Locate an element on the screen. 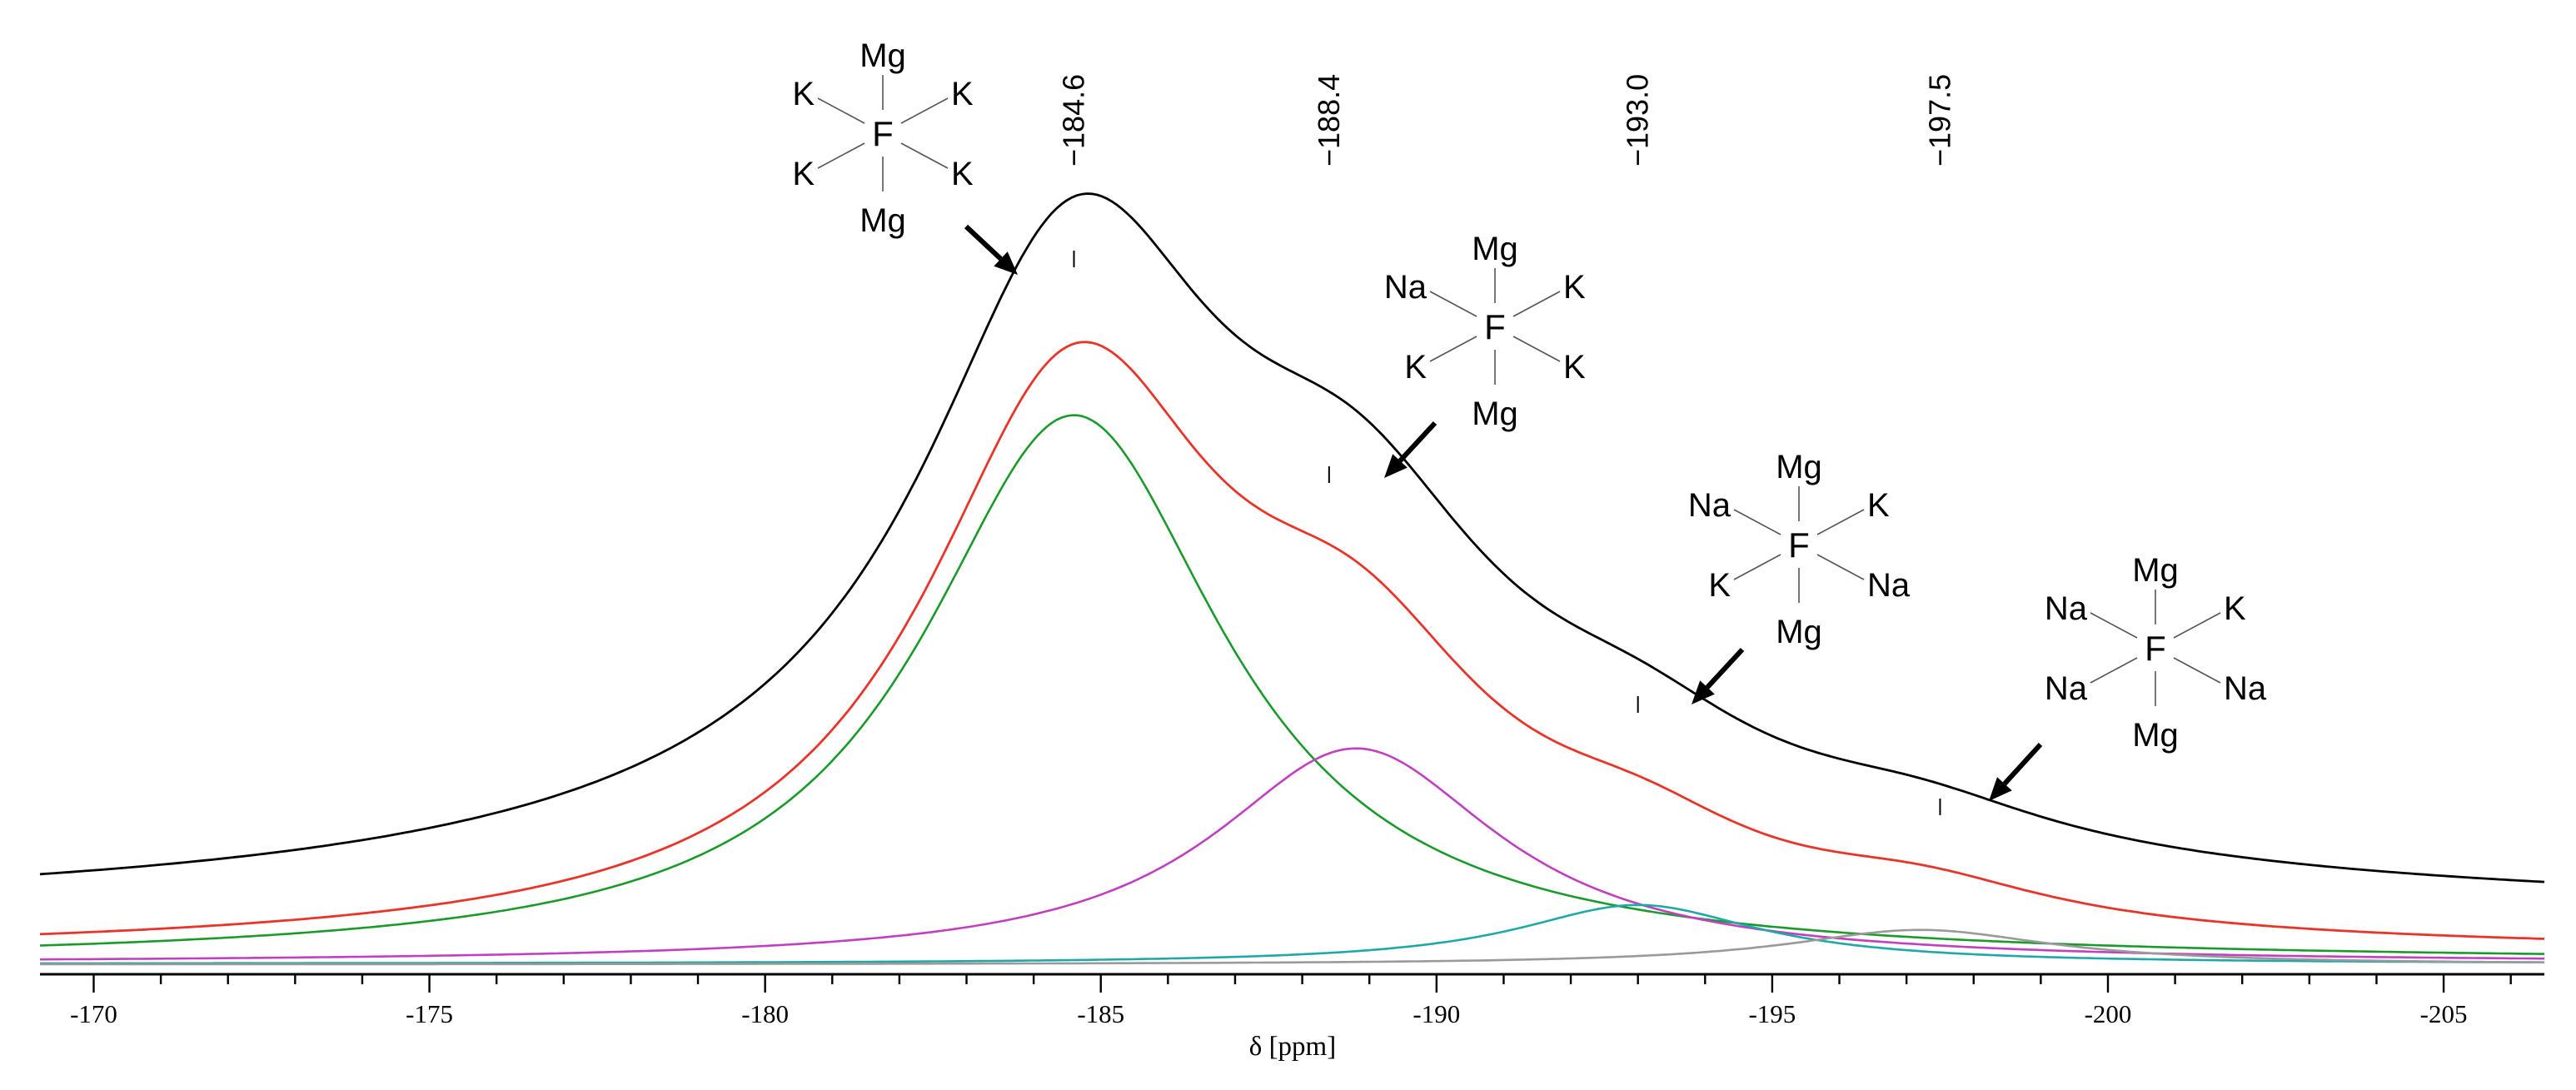 The height and width of the screenshot is (1090, 2576). x-tick-label: -190 is located at coordinates (1436, 1013).